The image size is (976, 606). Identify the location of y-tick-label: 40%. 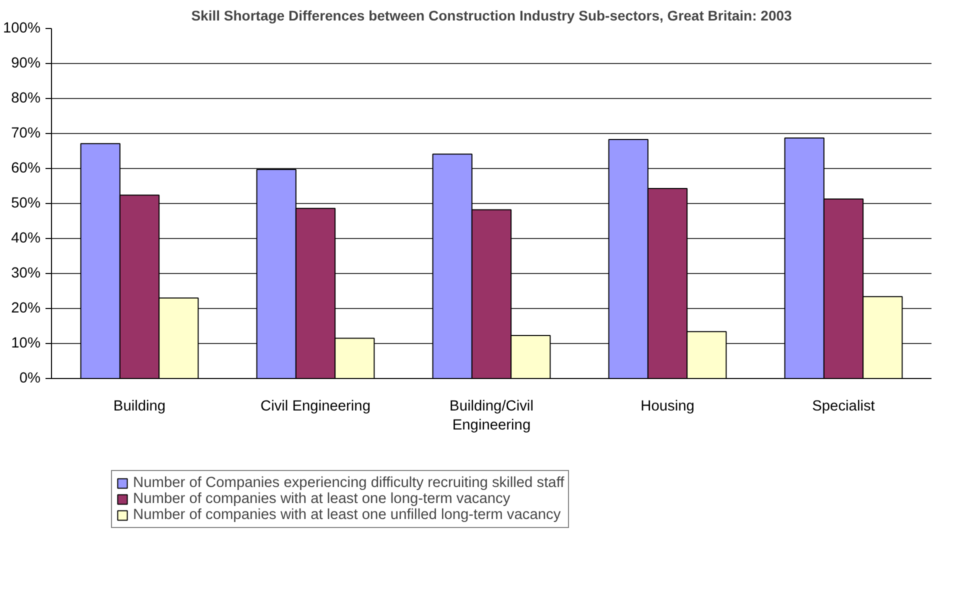
(26, 238).